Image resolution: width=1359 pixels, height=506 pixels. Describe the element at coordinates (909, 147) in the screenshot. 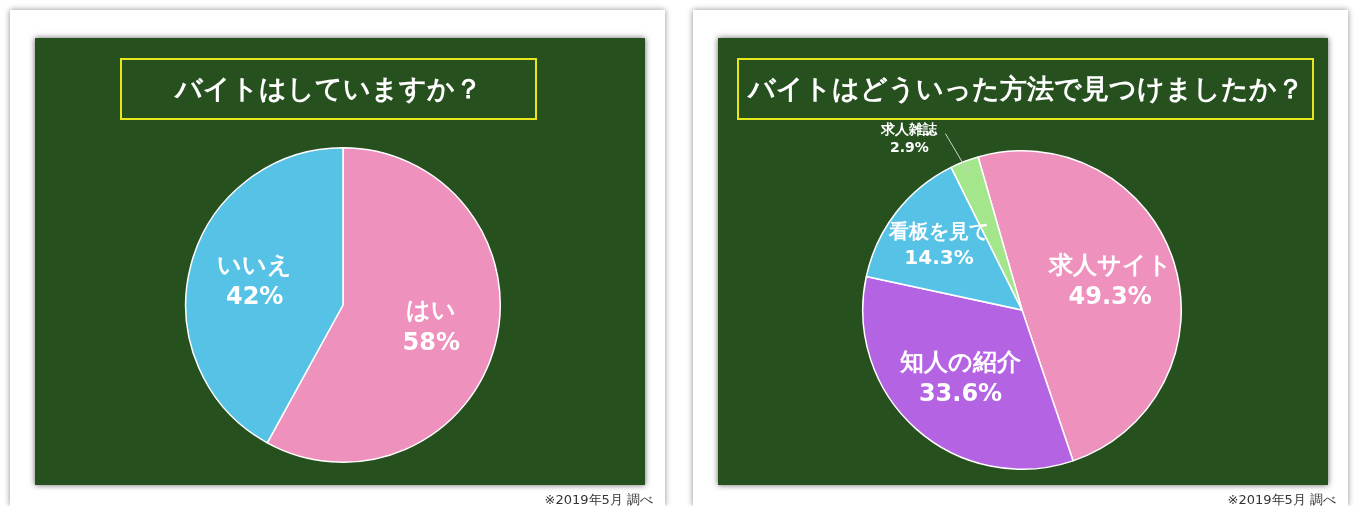

I see `data-label: 2.9%` at that location.